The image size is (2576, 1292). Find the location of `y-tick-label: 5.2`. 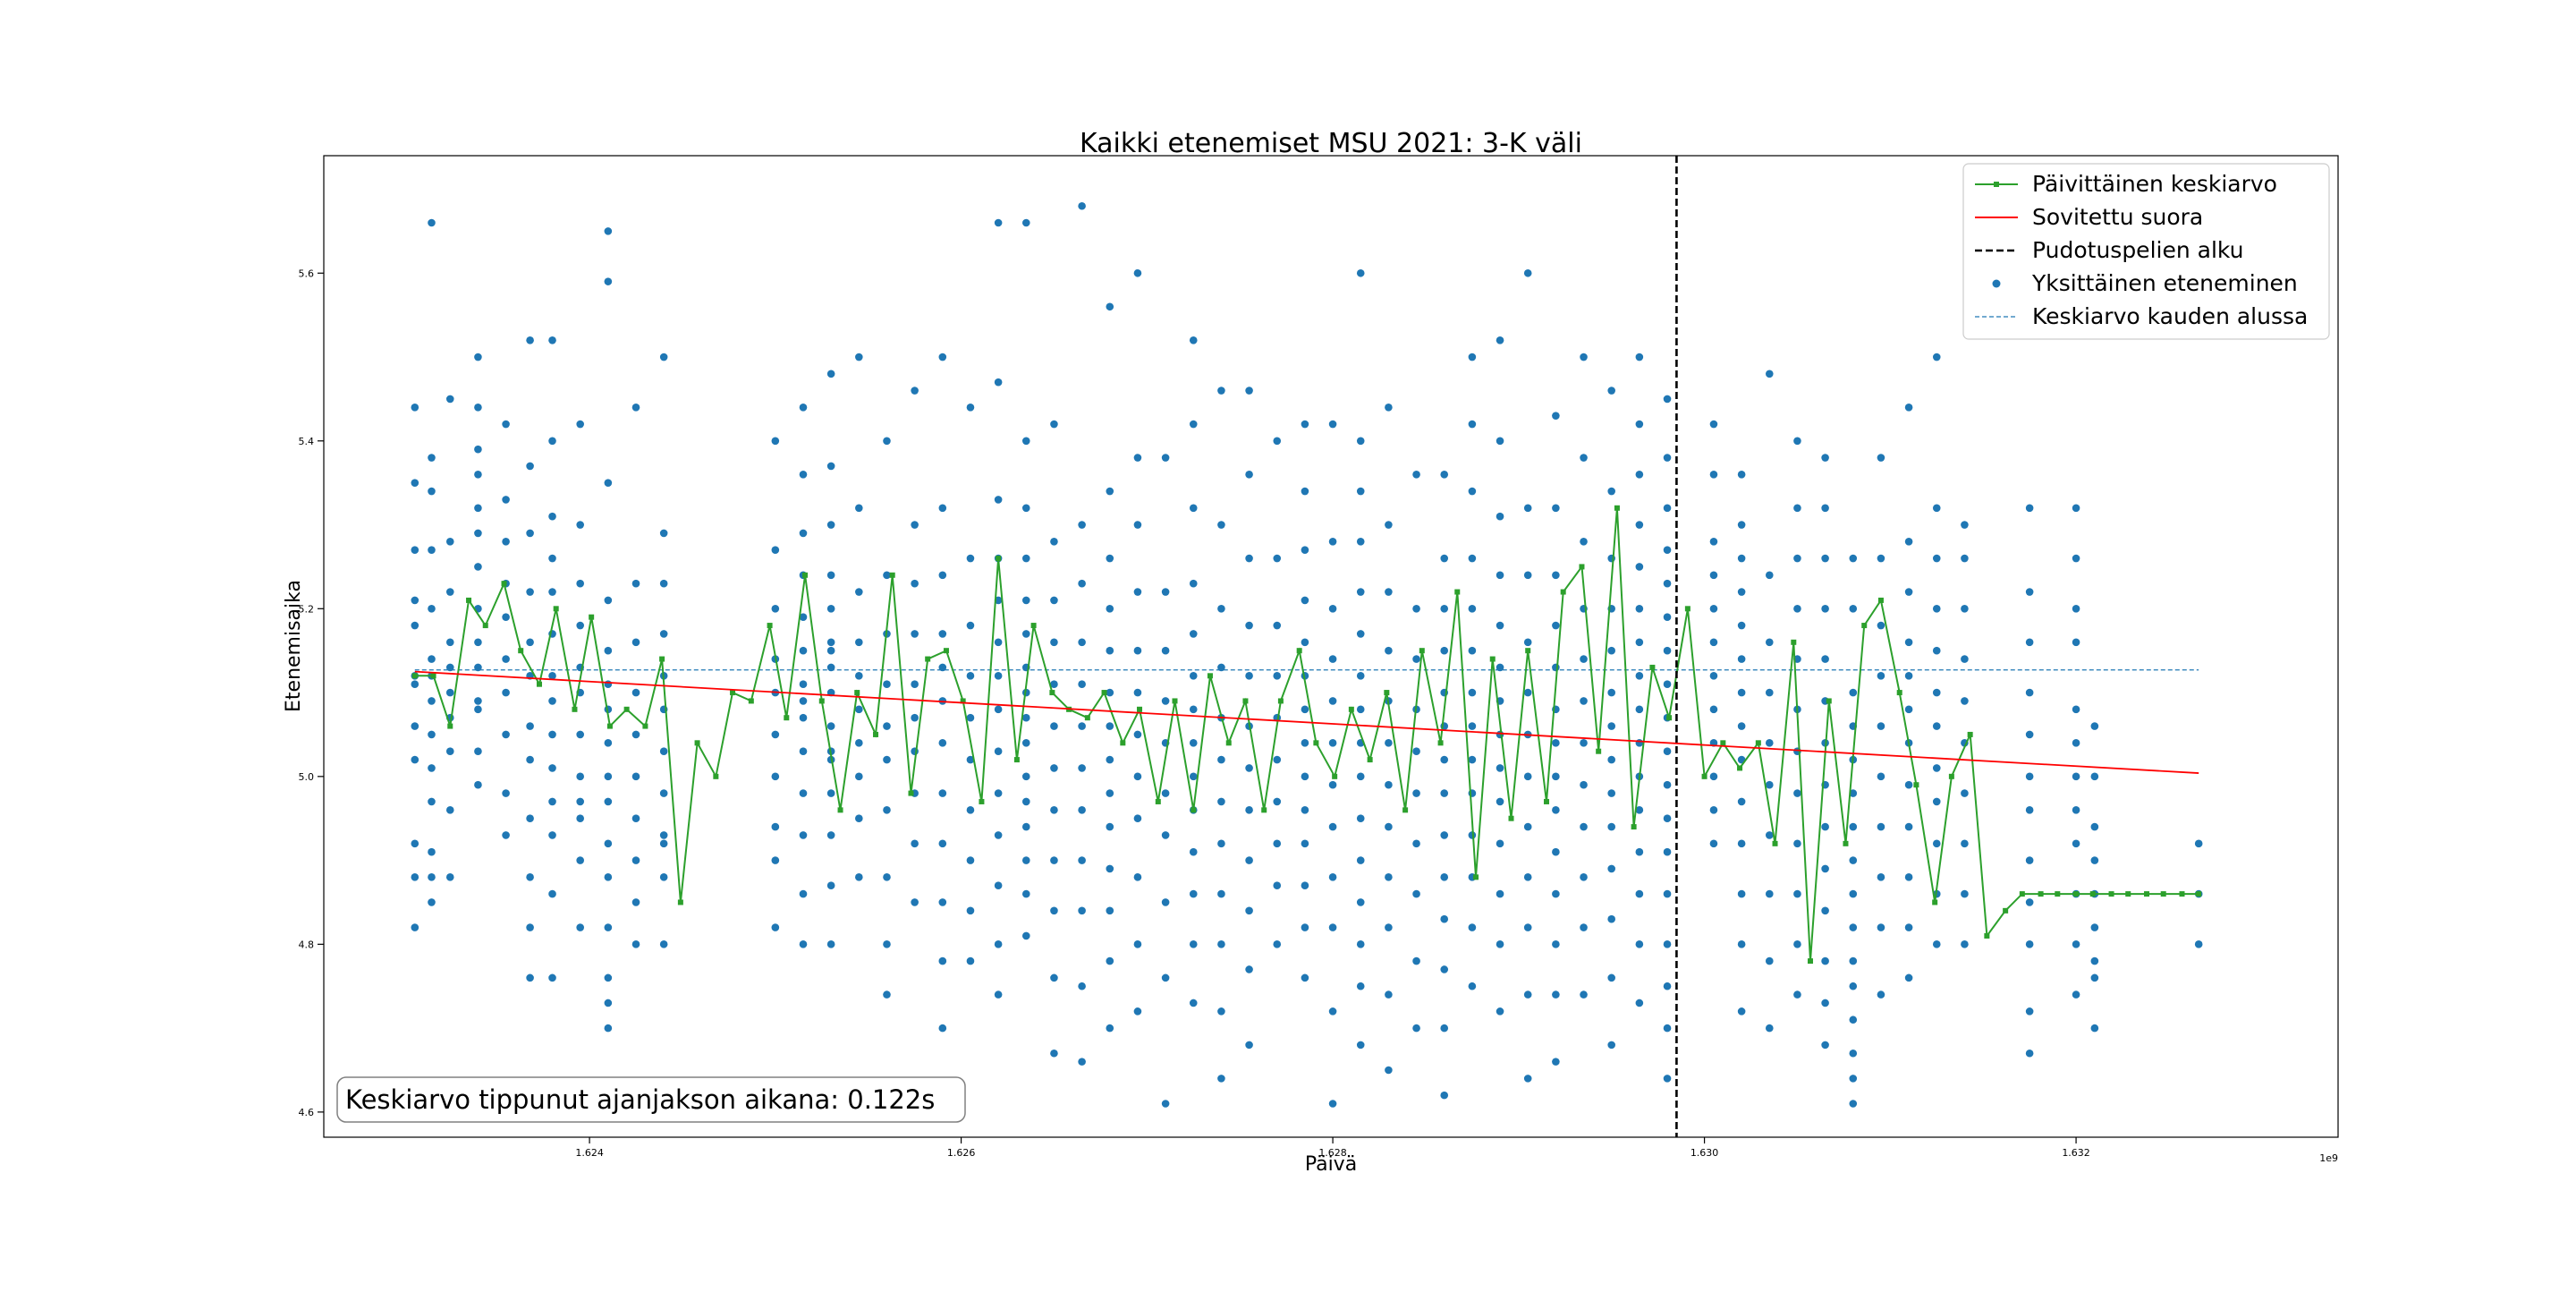

y-tick-label: 5.2 is located at coordinates (307, 609).